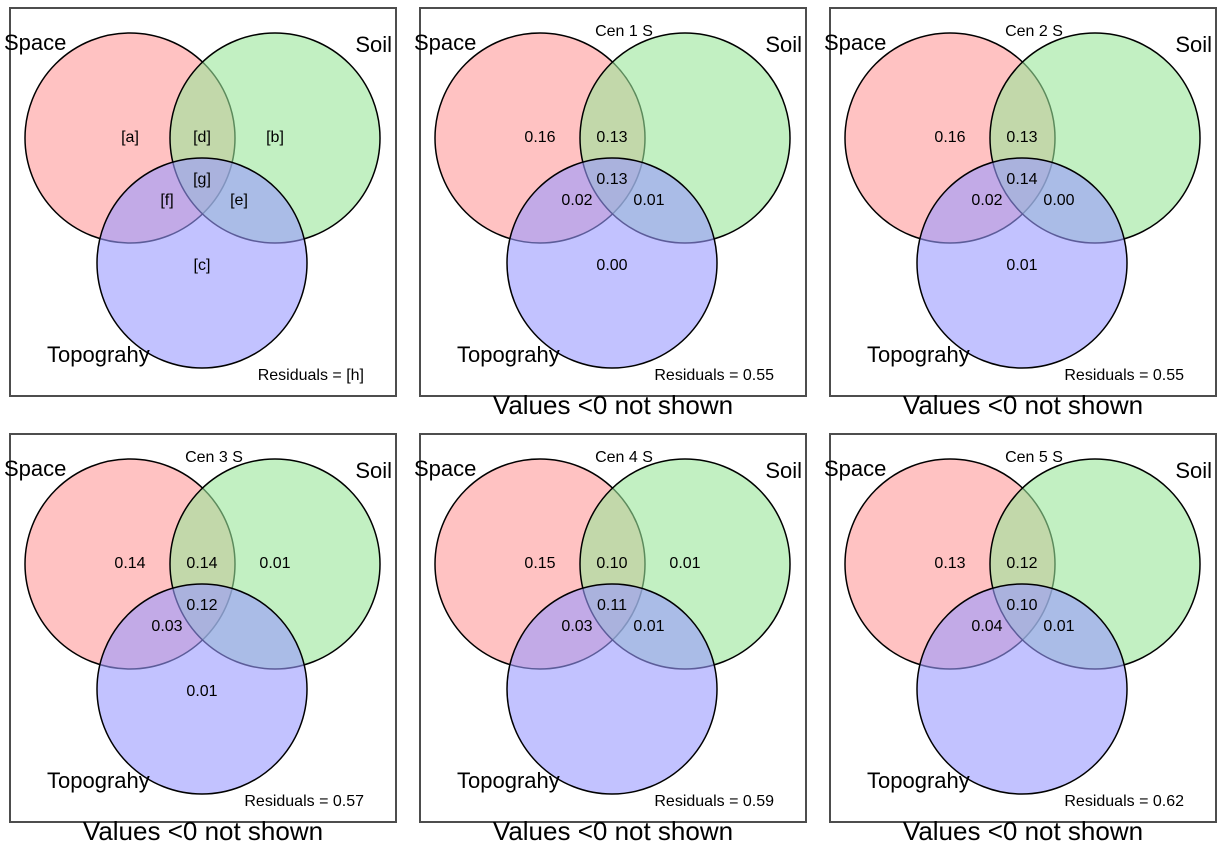  What do you see at coordinates (202, 265) in the screenshot?
I see `region-c-value: [c]` at bounding box center [202, 265].